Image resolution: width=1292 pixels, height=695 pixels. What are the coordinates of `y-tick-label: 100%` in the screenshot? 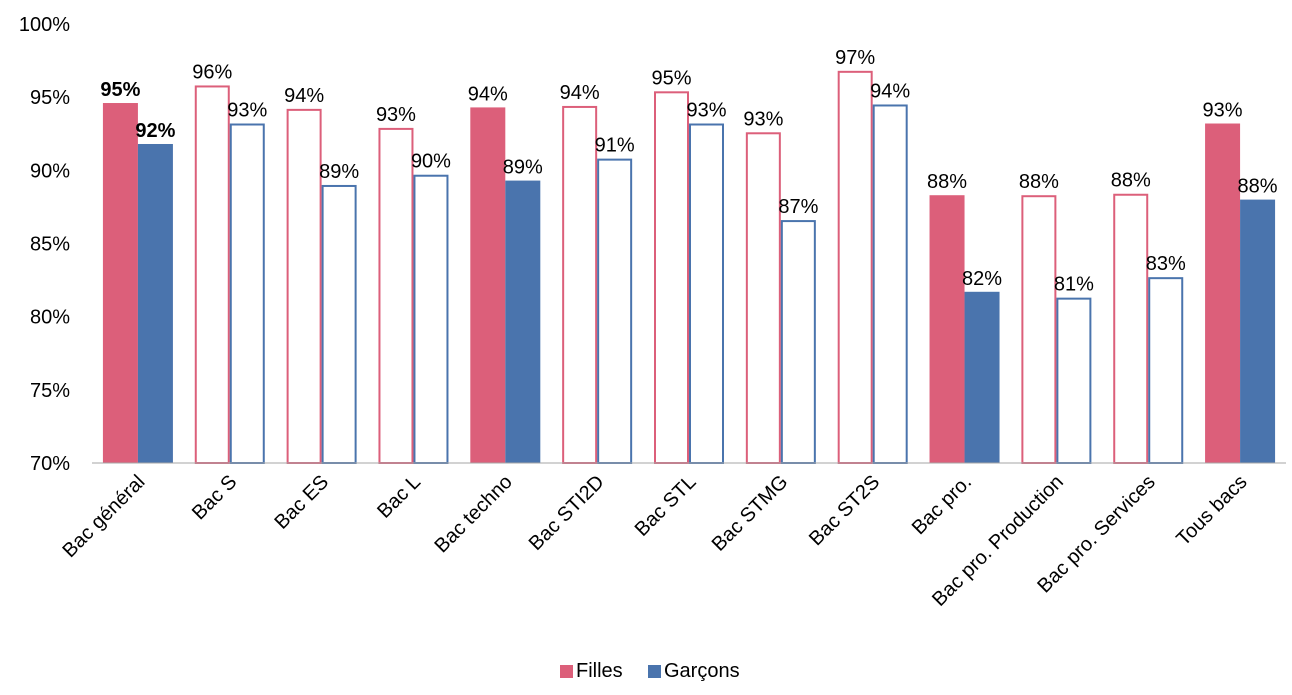 It's located at (44, 25).